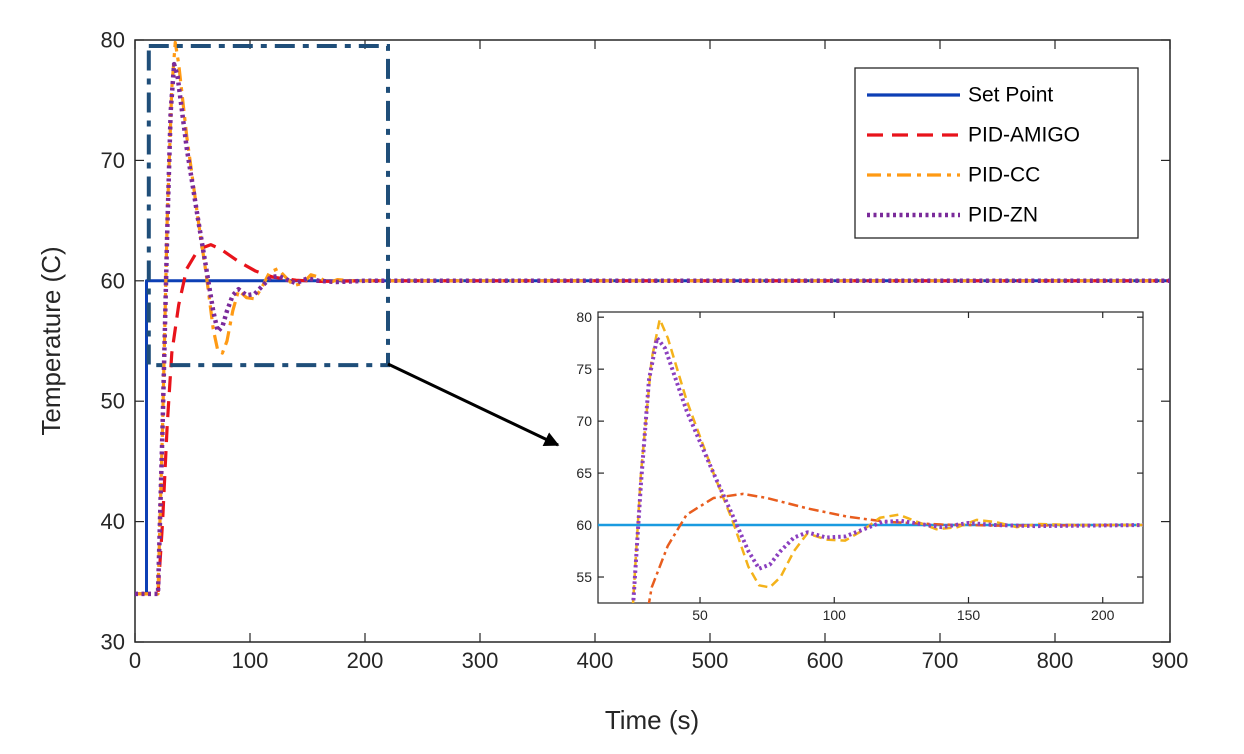  What do you see at coordinates (825, 660) in the screenshot?
I see `x-tick-label: 600` at bounding box center [825, 660].